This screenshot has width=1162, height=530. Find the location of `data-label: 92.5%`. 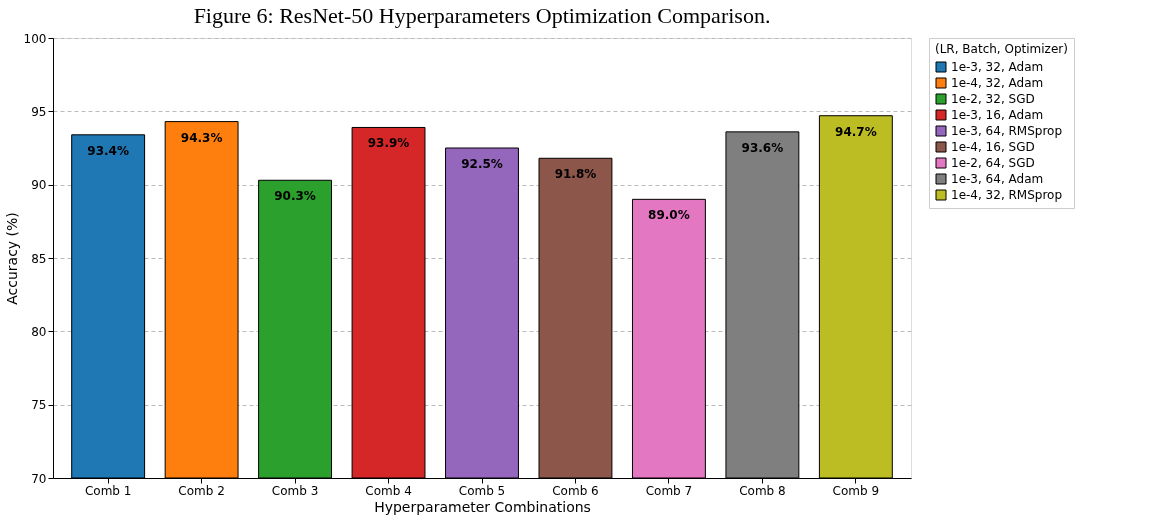

data-label: 92.5% is located at coordinates (482, 164).